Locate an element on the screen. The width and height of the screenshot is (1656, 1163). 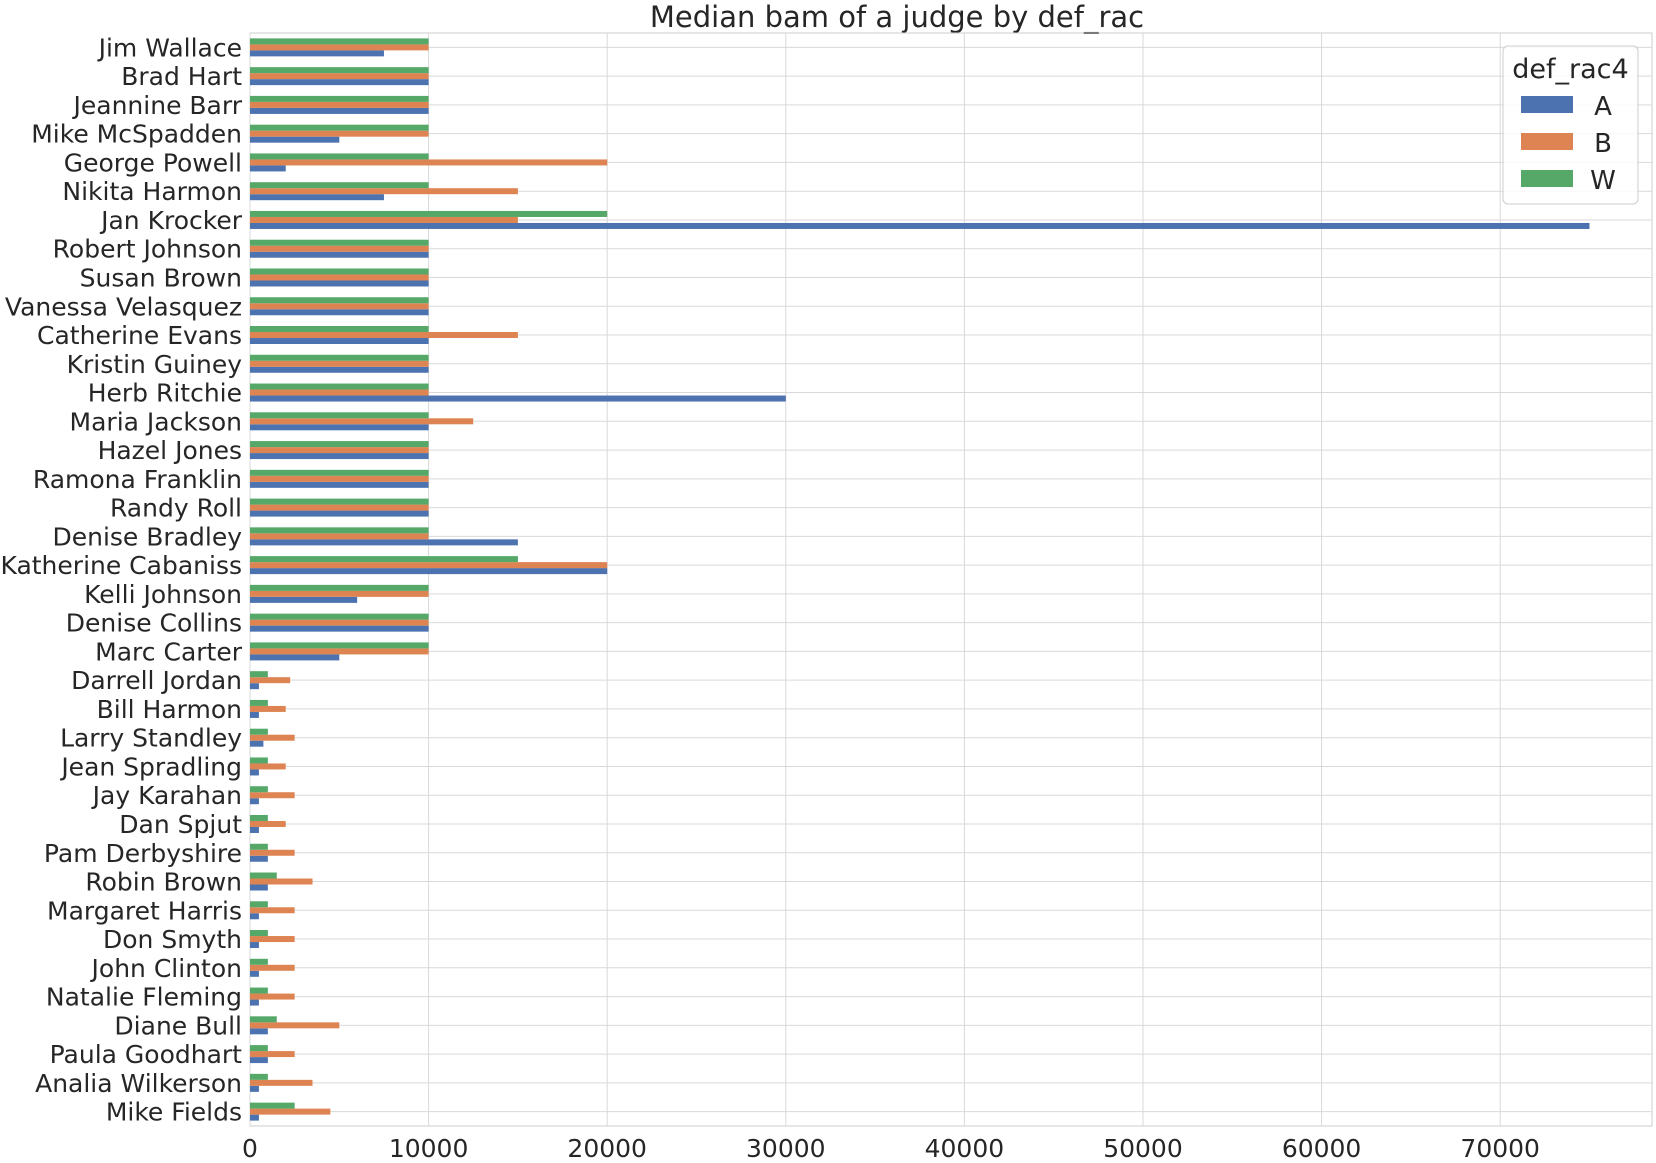
bar-w-don-smyth is located at coordinates (259, 933).